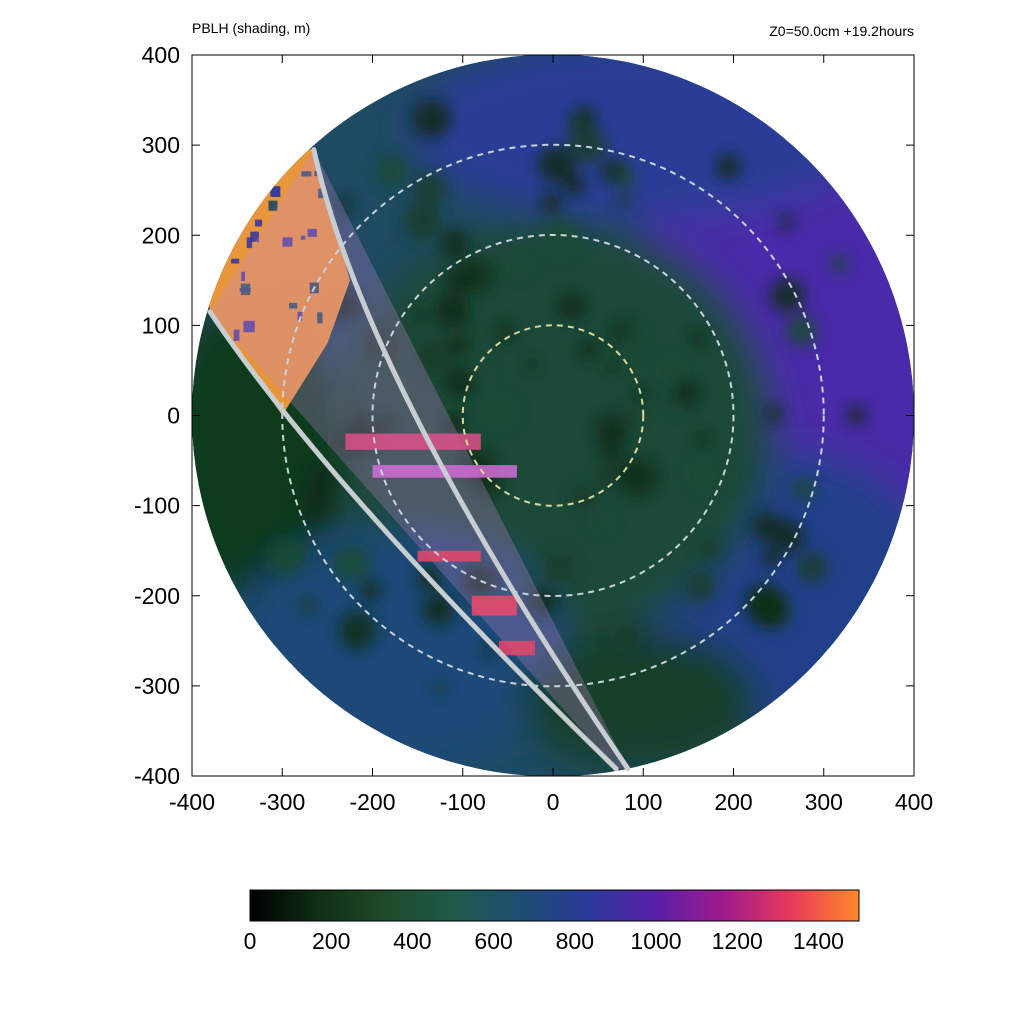 The image size is (1024, 1024). I want to click on x-tick-label: -100, so click(463, 802).